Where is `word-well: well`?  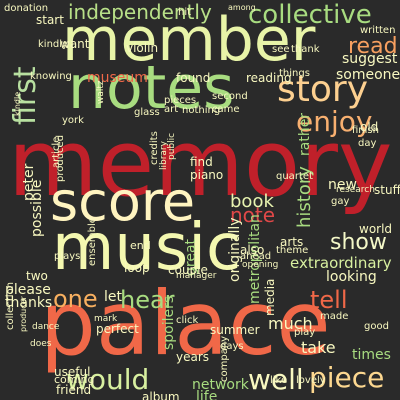 word-well: well is located at coordinates (276, 379).